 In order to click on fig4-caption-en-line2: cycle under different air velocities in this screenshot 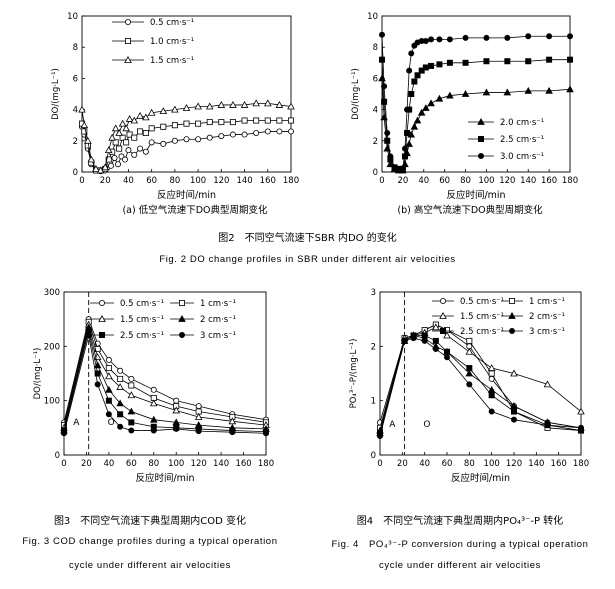, I will do `click(460, 565)`.